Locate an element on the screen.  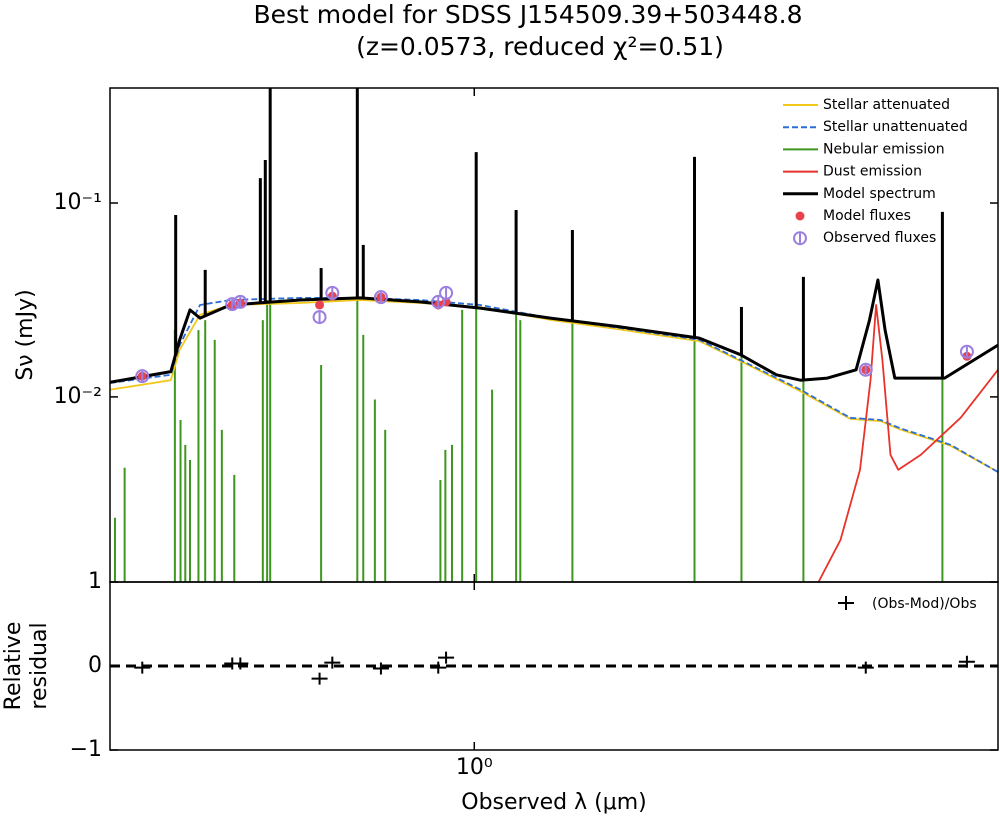
chart-title: Best model for SDSS J154509.39+503448.8 is located at coordinates (527, 14).